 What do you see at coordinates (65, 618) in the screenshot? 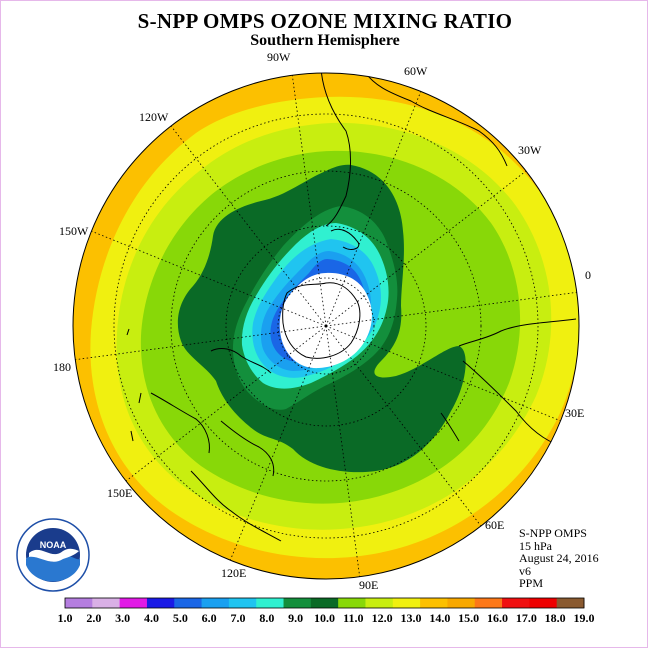
I see `colorbar-tick-label: 1.0` at bounding box center [65, 618].